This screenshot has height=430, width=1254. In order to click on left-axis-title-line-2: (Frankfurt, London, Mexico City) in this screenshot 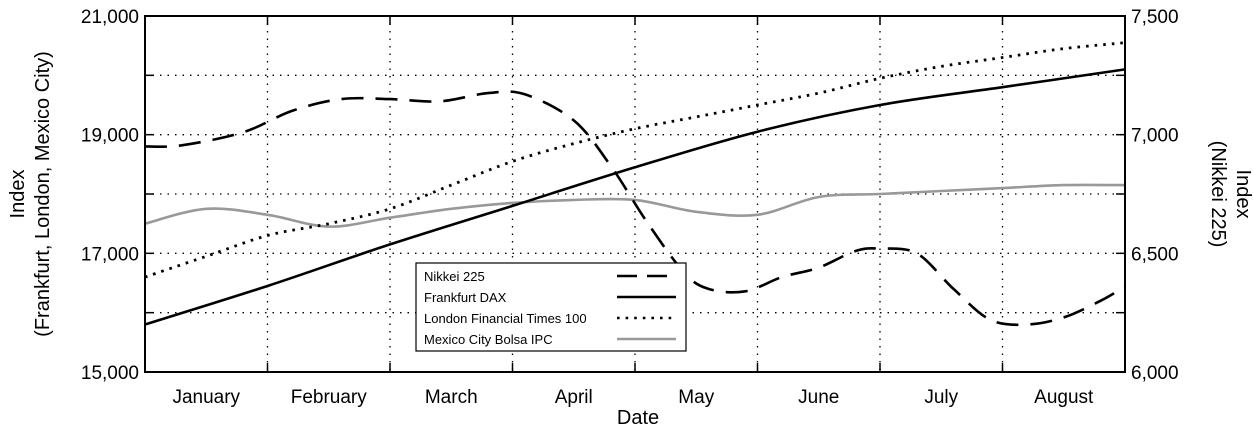, I will do `click(43, 194)`.